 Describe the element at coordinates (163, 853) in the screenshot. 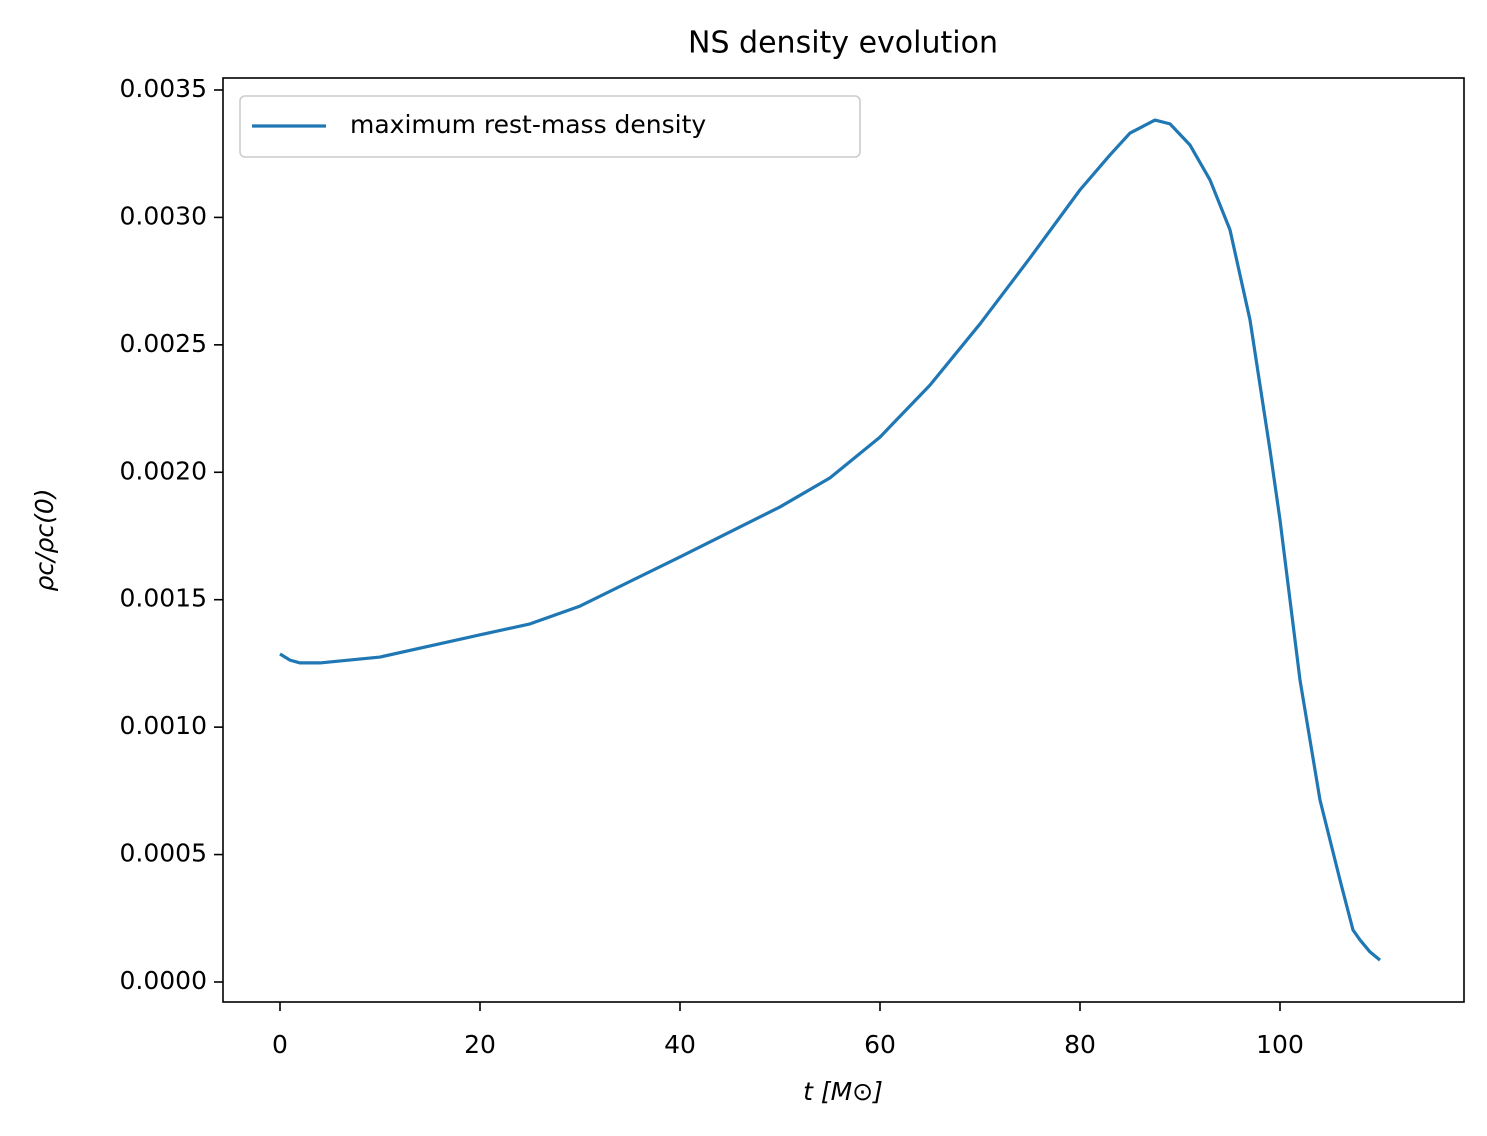

I see `y-tick-label: 0.0005` at that location.